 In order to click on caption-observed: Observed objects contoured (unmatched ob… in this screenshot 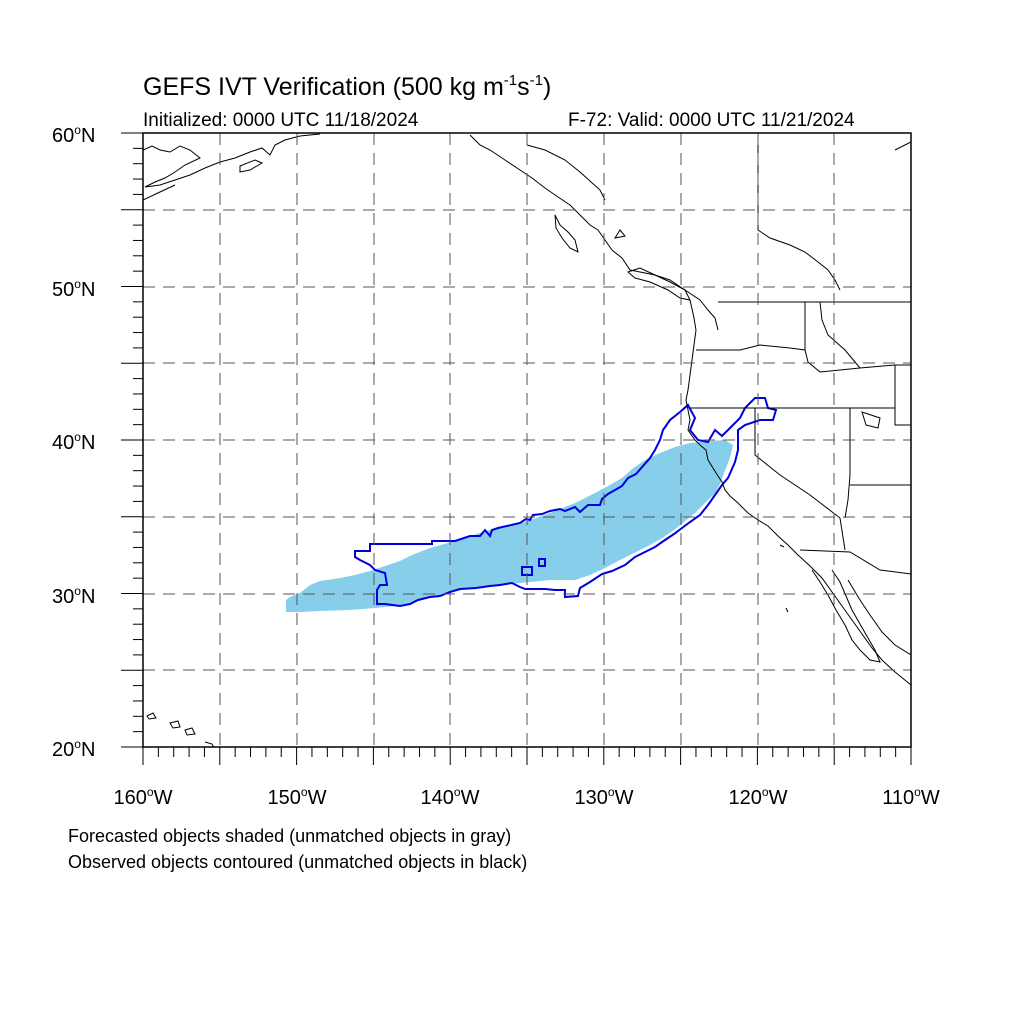, I will do `click(298, 862)`.